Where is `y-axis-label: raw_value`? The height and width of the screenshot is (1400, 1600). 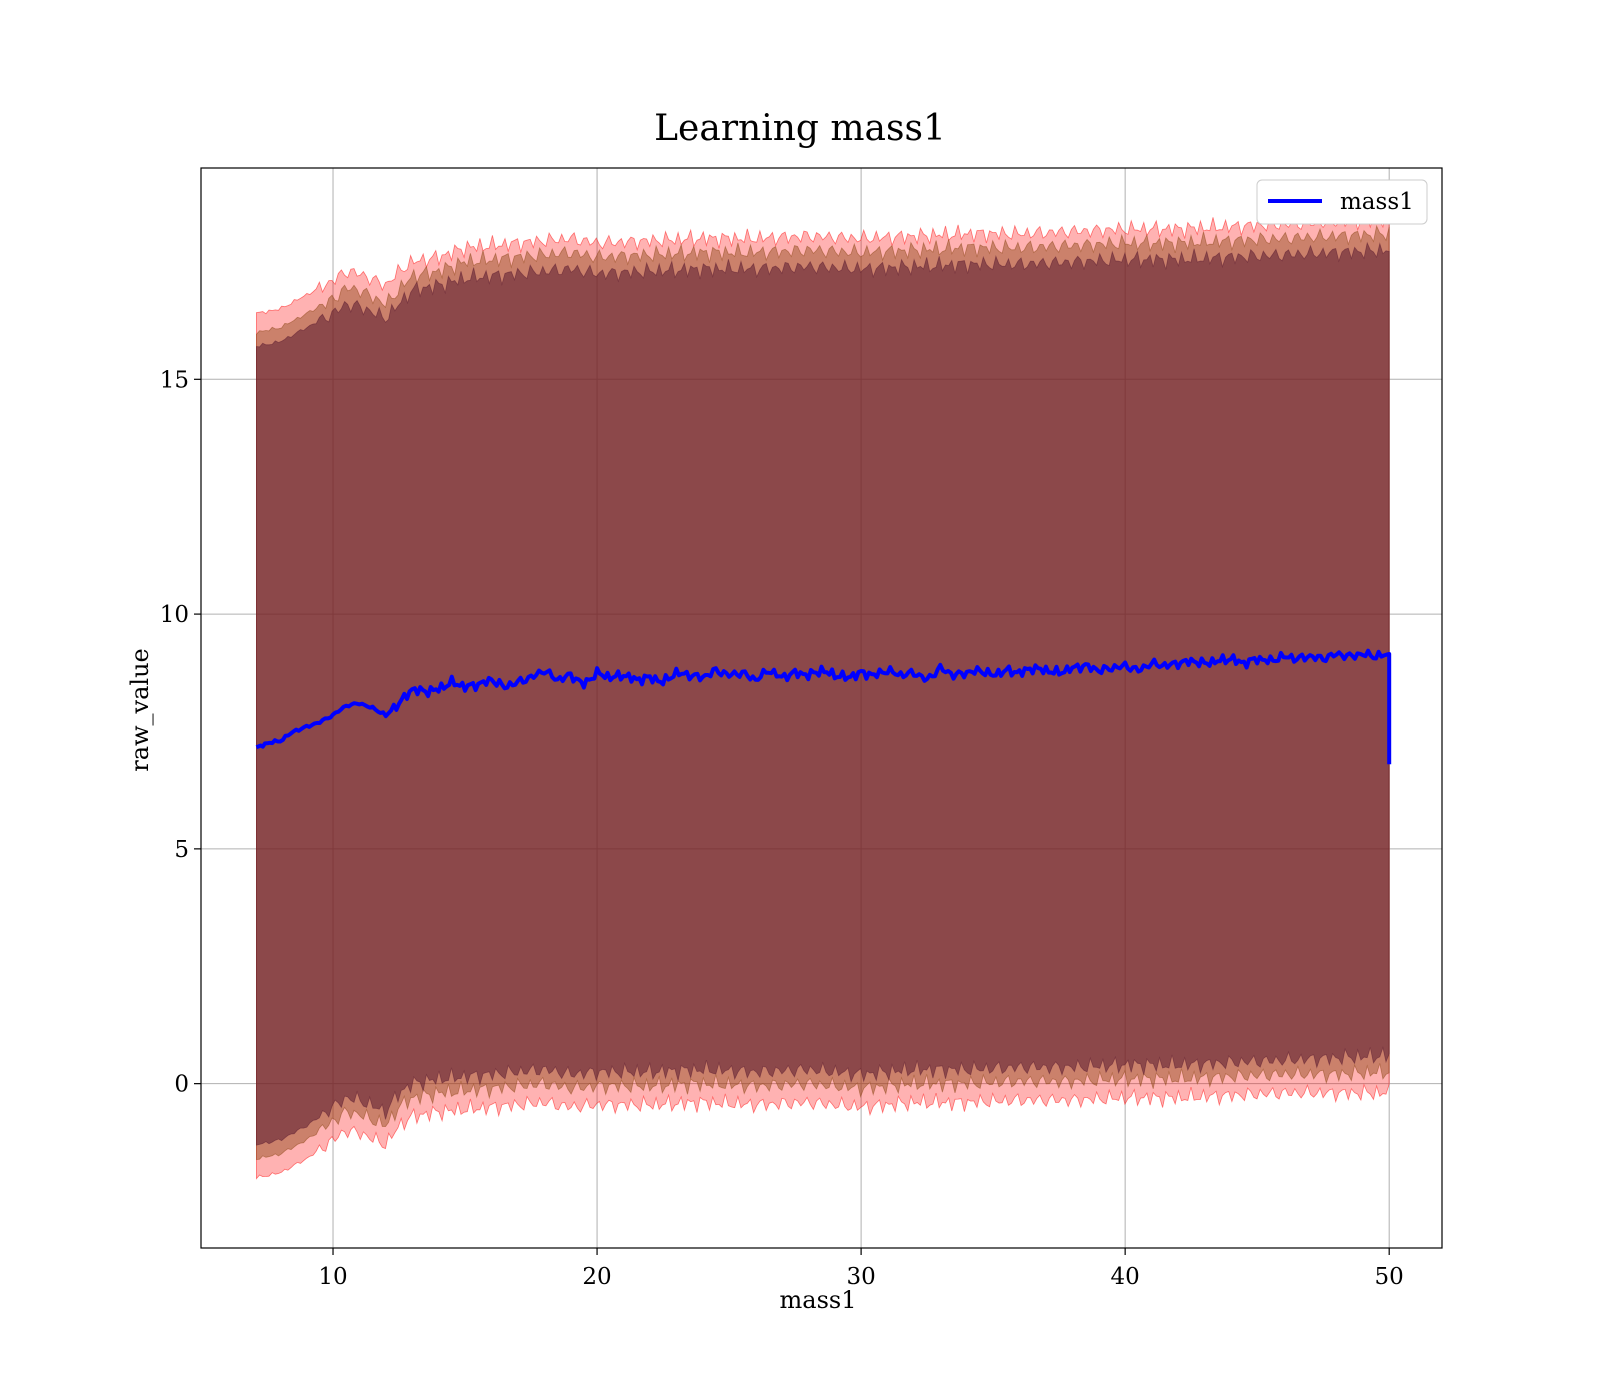 y-axis-label: raw_value is located at coordinates (140, 710).